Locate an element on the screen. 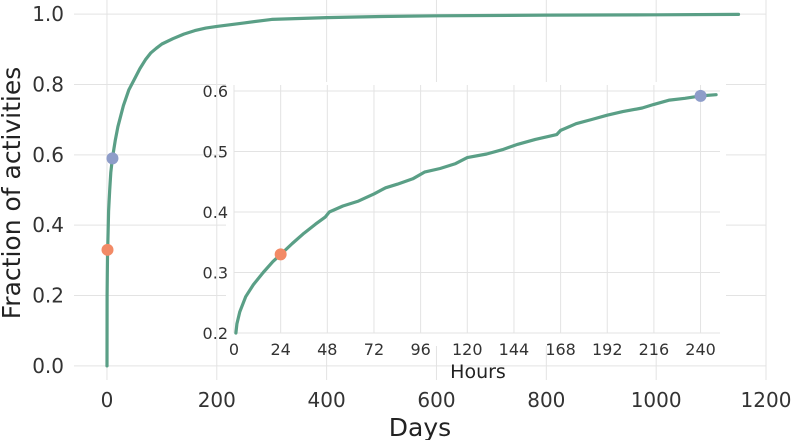  main-x-tick-label: 0 is located at coordinates (107, 400).